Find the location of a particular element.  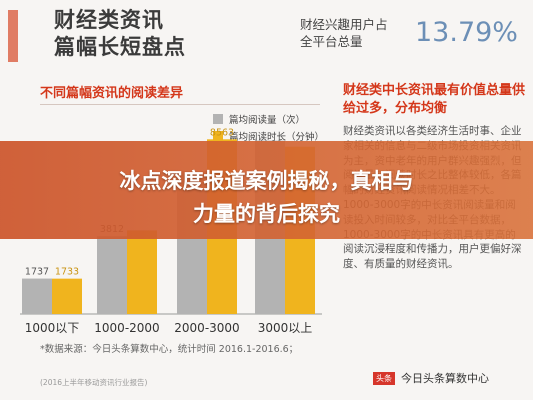

data-label-1-2: 8563 is located at coordinates (222, 132).